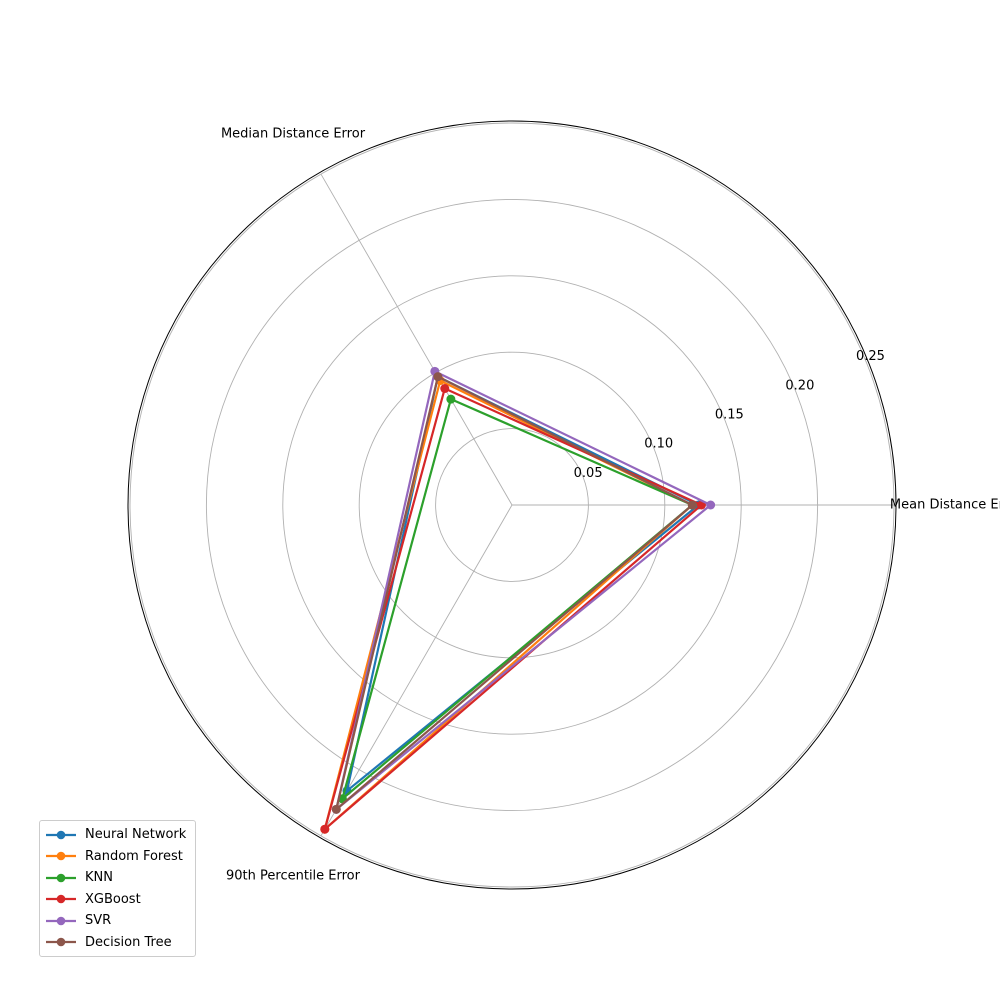 Image resolution: width=1000 pixels, height=1000 pixels. Describe the element at coordinates (870, 356) in the screenshot. I see `radial-tick-label: 0.25` at that location.